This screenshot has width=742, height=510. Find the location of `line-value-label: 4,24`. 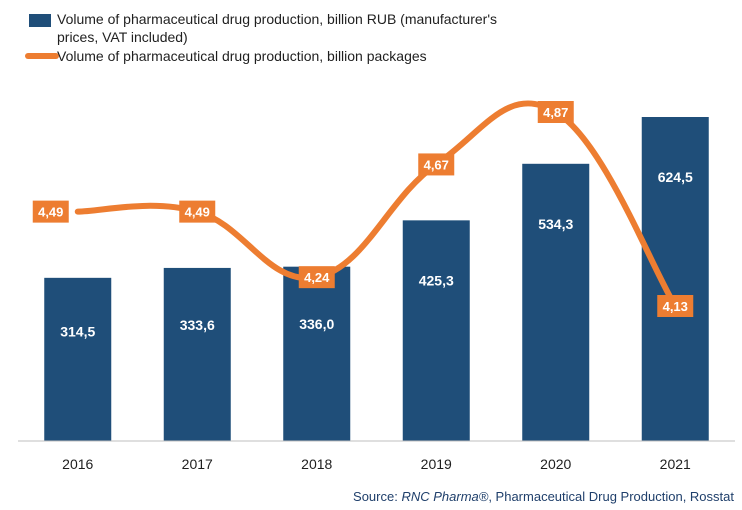

line-value-label: 4,24 is located at coordinates (317, 277).